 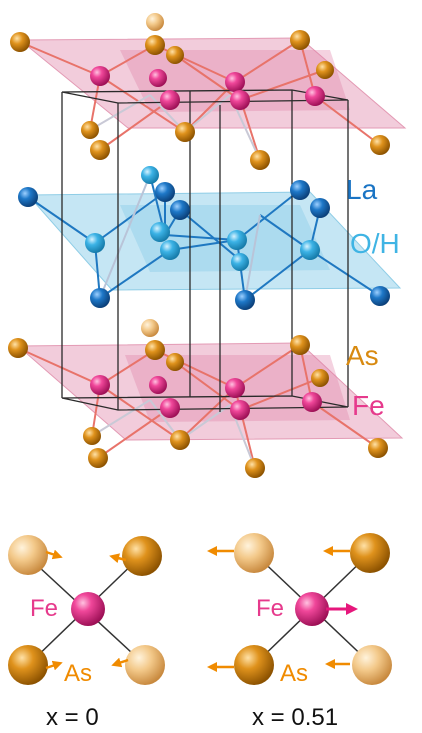 What do you see at coordinates (212, 83) in the screenshot?
I see `fe-plane-top` at bounding box center [212, 83].